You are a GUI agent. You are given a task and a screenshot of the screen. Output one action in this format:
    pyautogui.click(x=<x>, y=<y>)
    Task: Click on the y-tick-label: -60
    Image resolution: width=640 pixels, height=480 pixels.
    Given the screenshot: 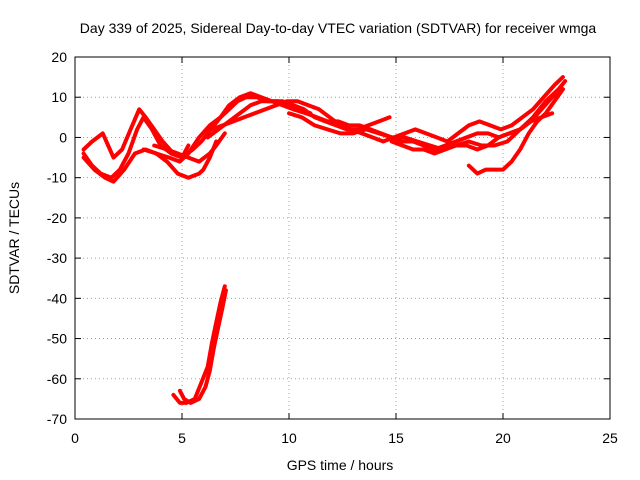 What is the action you would take?
    pyautogui.click(x=57, y=379)
    